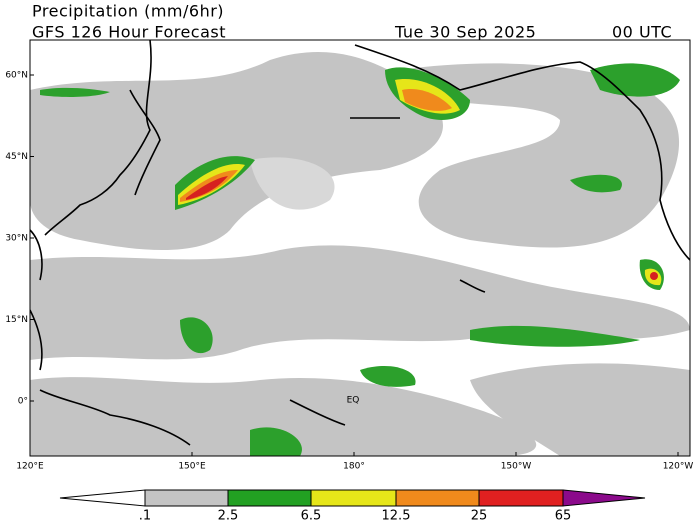  Describe the element at coordinates (563, 516) in the screenshot. I see `colorbar-label: 65` at that location.